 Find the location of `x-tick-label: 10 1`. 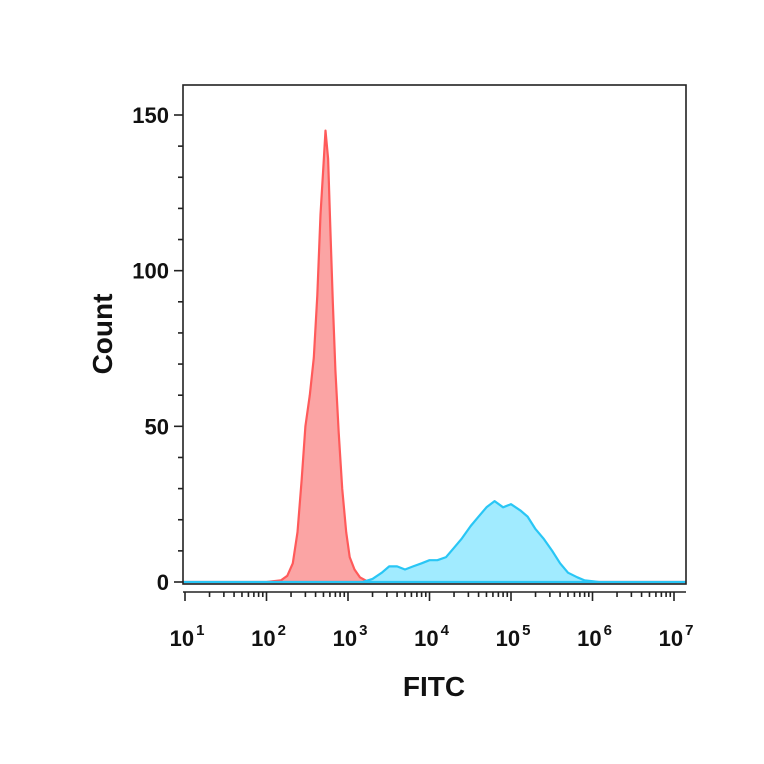

x-tick-label: 10 1 is located at coordinates (187, 636).